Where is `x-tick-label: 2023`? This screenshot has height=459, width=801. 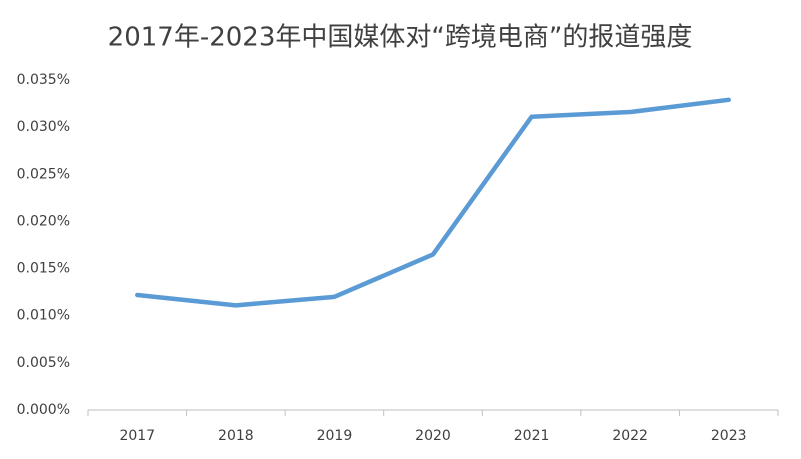
x-tick-label: 2023 is located at coordinates (729, 436).